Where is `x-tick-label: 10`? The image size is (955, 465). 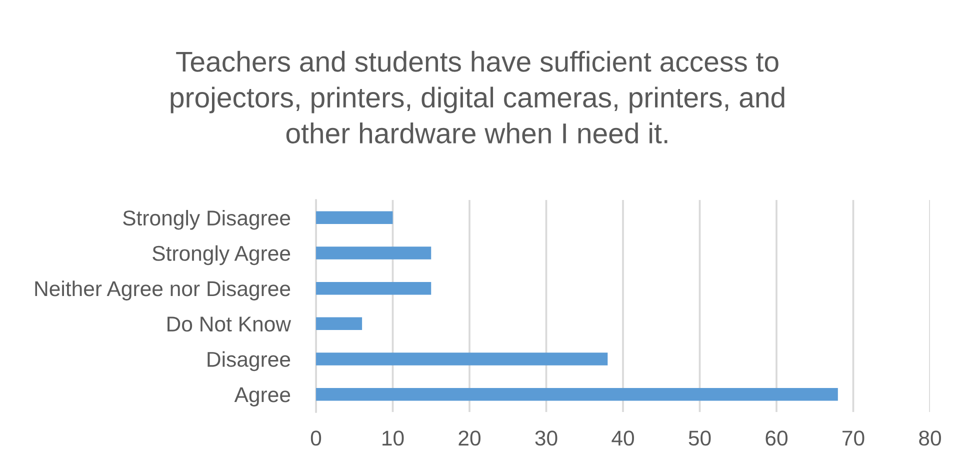
x-tick-label: 10 is located at coordinates (393, 438).